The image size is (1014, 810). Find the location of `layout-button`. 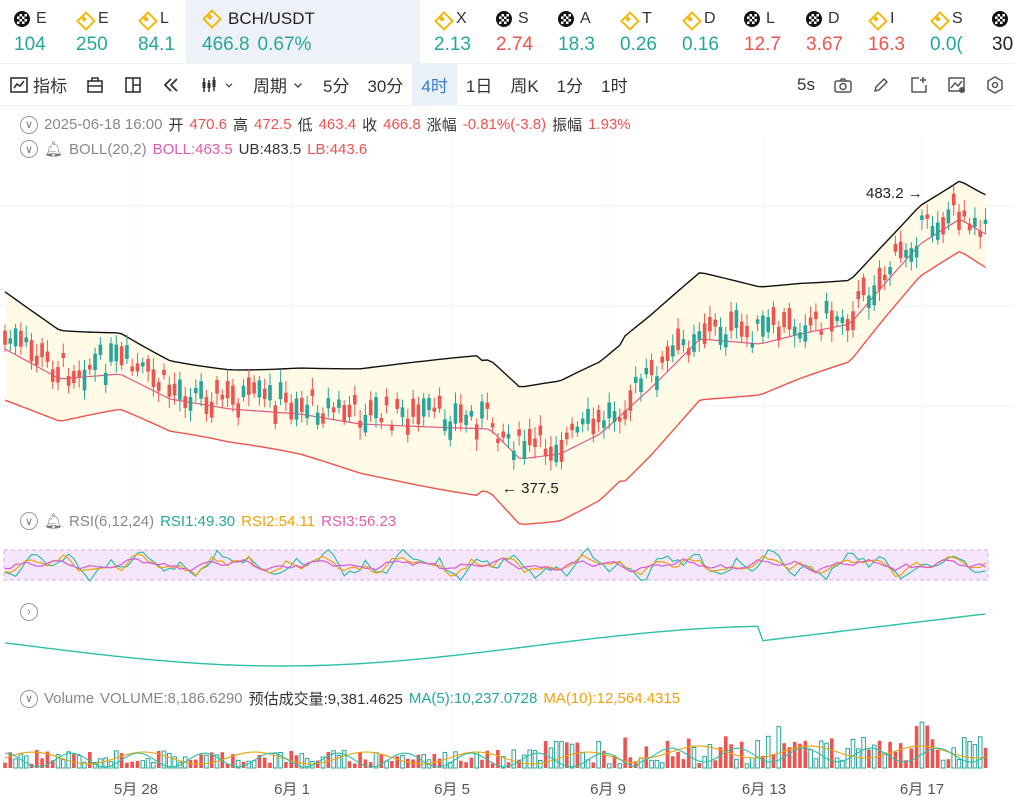

layout-button is located at coordinates (133, 85).